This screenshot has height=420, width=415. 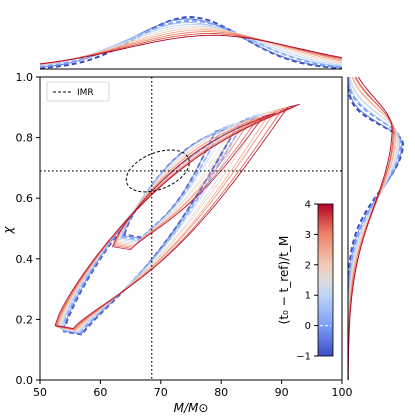 I want to click on x-tick-label: 80, so click(x=221, y=392).